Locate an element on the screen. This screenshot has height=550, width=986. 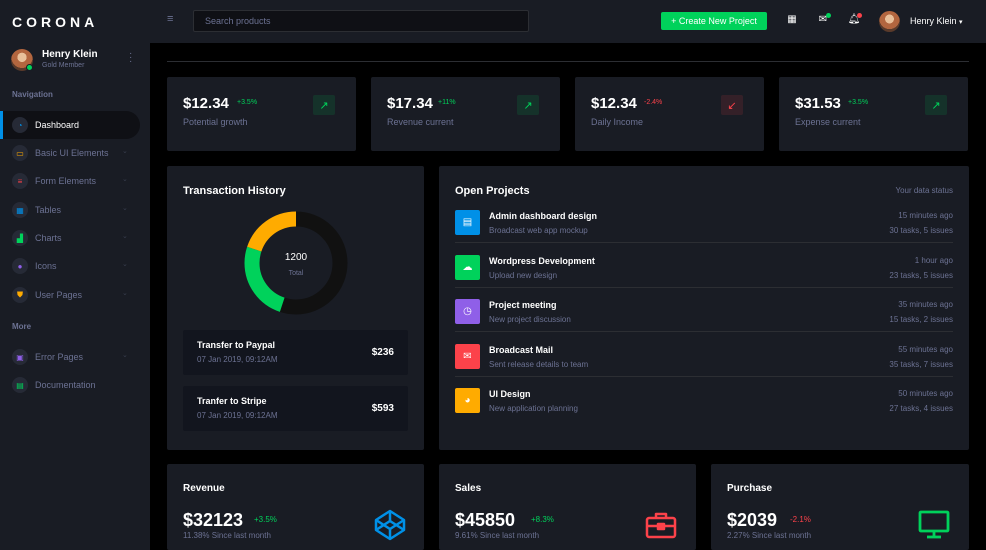
sidebar-item-error-pages: ▣ Error Pages ⌄ is located at coordinates (70, 357).